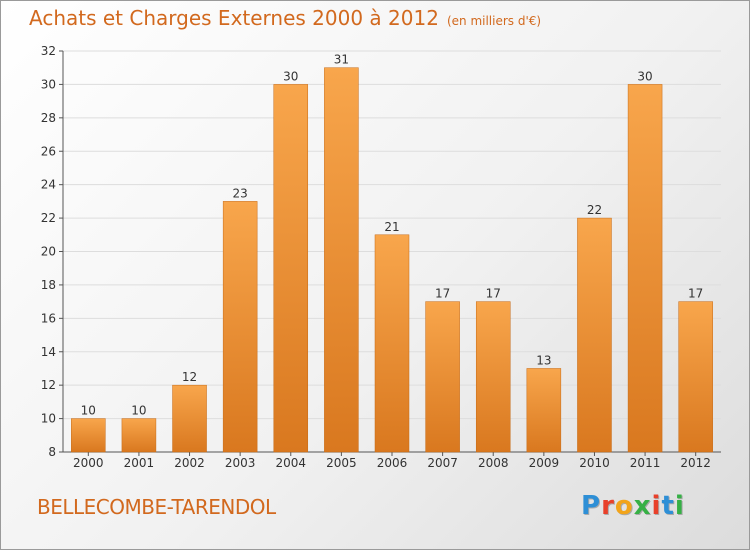  Describe the element at coordinates (48, 318) in the screenshot. I see `y-tick-label: 16` at that location.